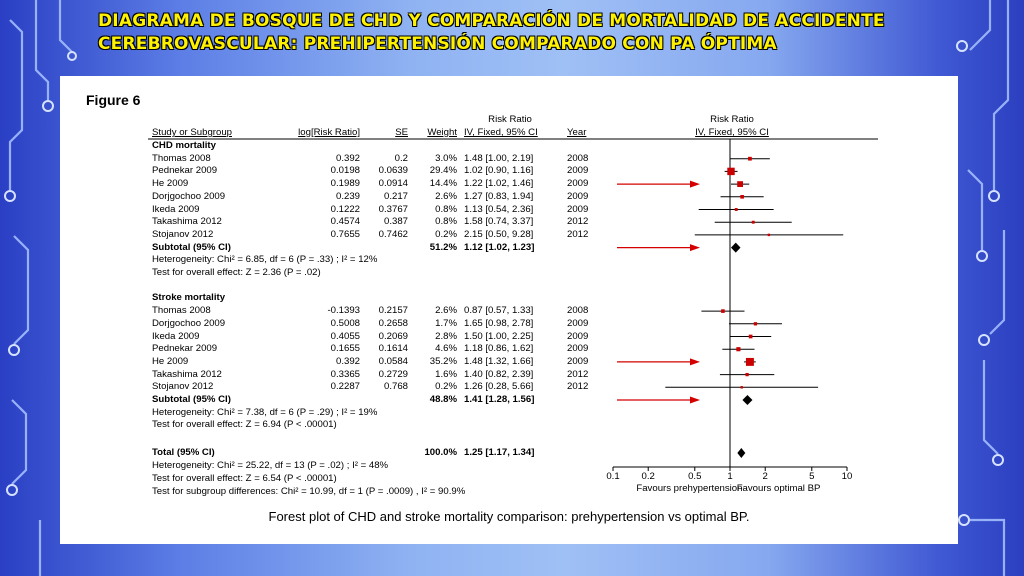 The image size is (1024, 576). Describe the element at coordinates (443, 184) in the screenshot. I see `weight-value: 14.4%` at that location.